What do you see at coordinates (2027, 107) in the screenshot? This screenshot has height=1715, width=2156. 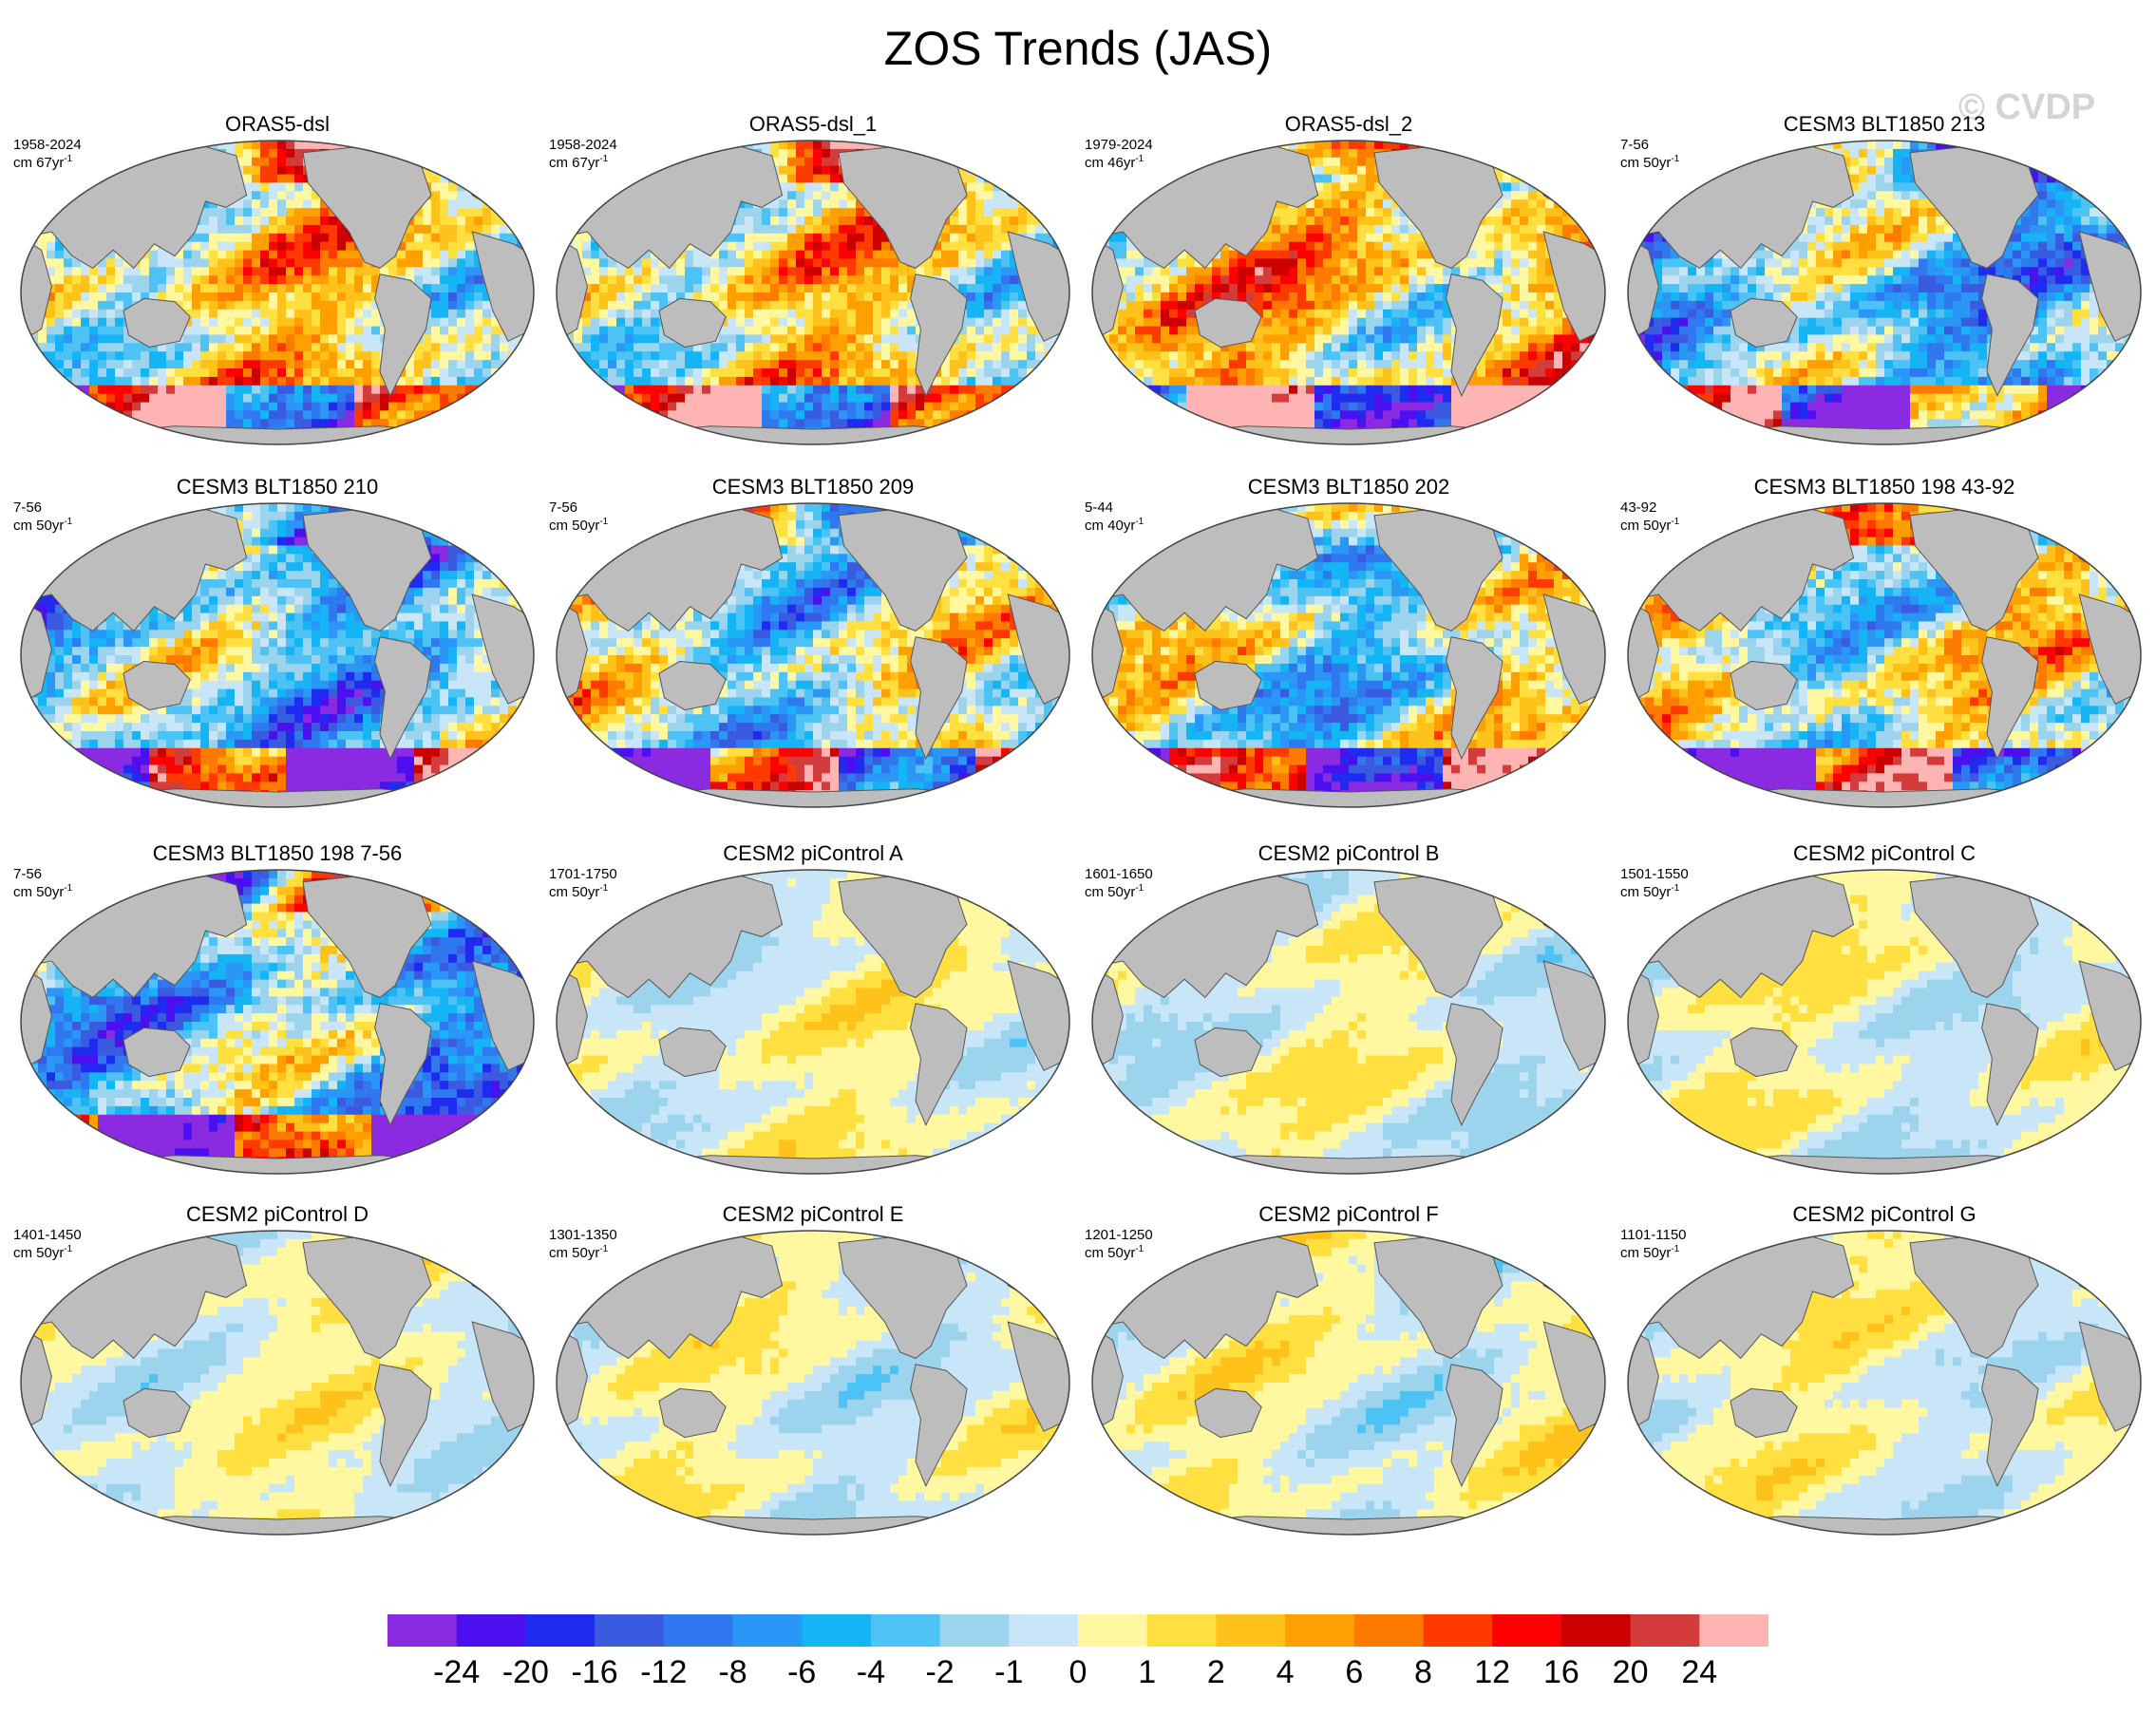 I see `watermark: © CVDP` at bounding box center [2027, 107].